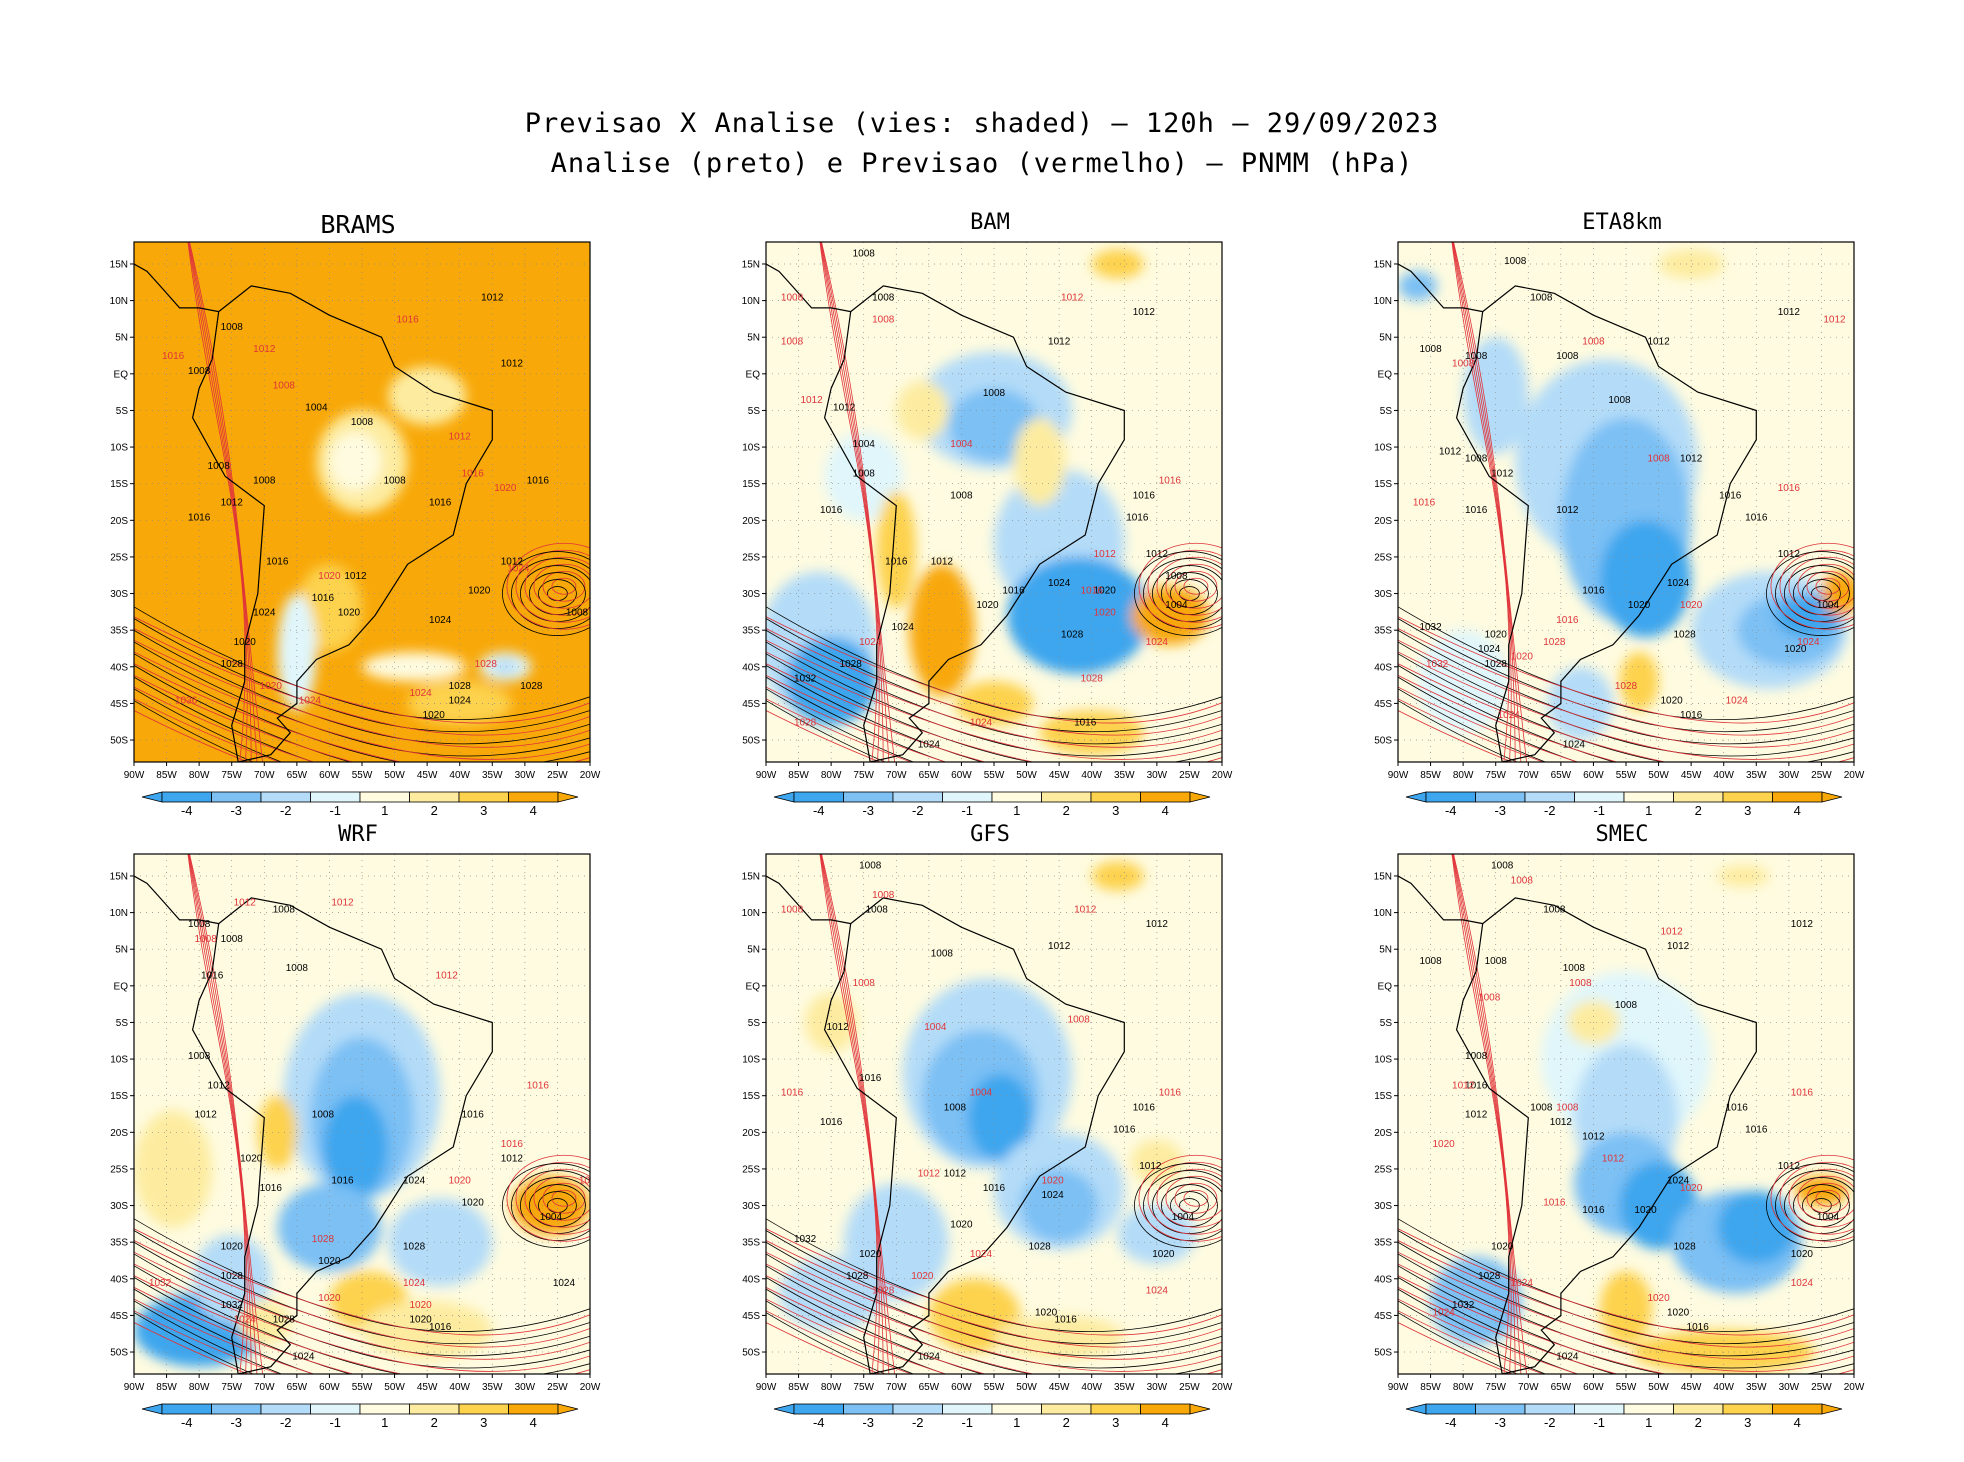 The height and width of the screenshot is (1462, 1964). What do you see at coordinates (990, 222) in the screenshot?
I see `panel-title: BAM` at bounding box center [990, 222].